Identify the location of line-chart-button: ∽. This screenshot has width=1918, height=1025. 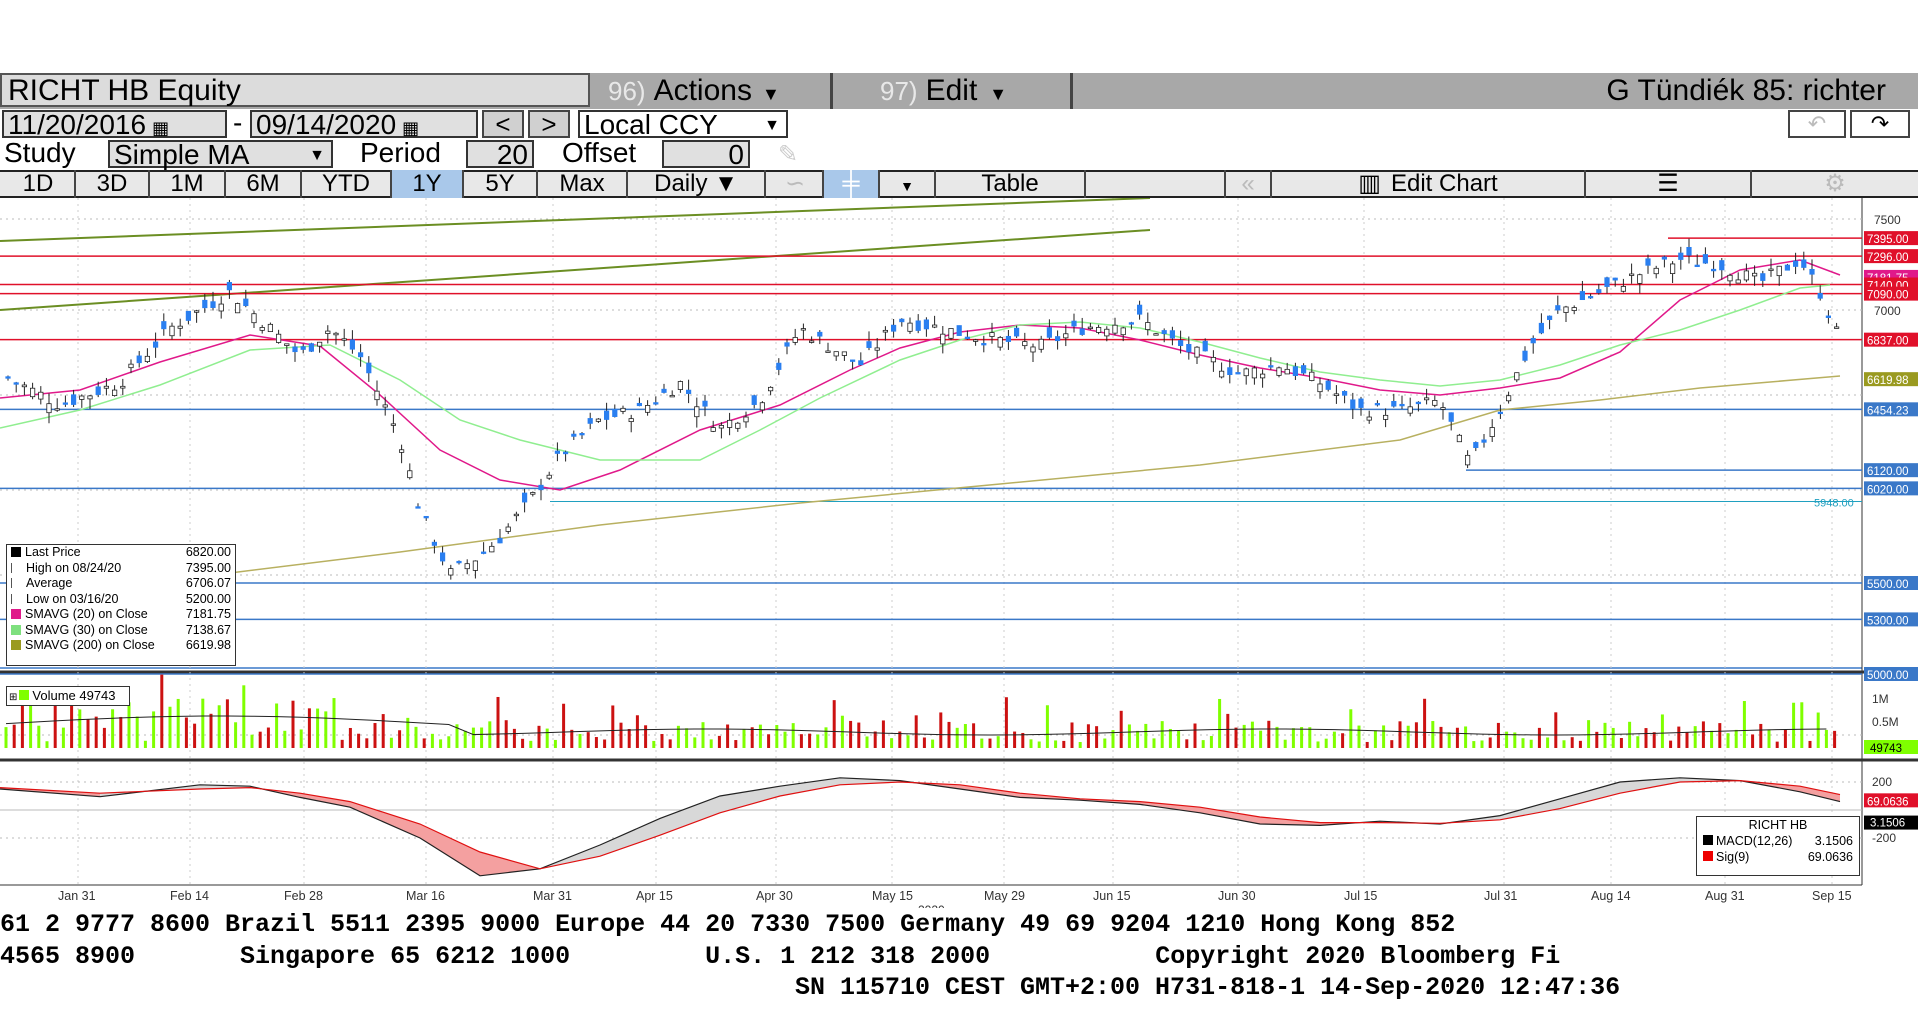
(796, 184).